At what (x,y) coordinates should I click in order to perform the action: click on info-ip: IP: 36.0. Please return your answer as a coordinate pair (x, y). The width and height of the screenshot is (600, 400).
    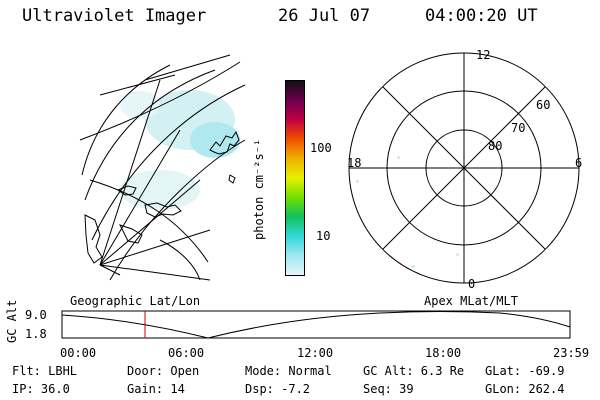
    Looking at the image, I should click on (41, 389).